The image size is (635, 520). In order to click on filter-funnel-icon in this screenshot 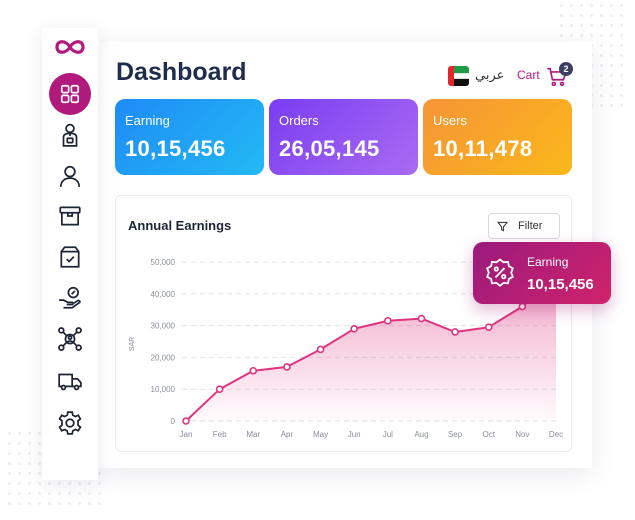, I will do `click(502, 226)`.